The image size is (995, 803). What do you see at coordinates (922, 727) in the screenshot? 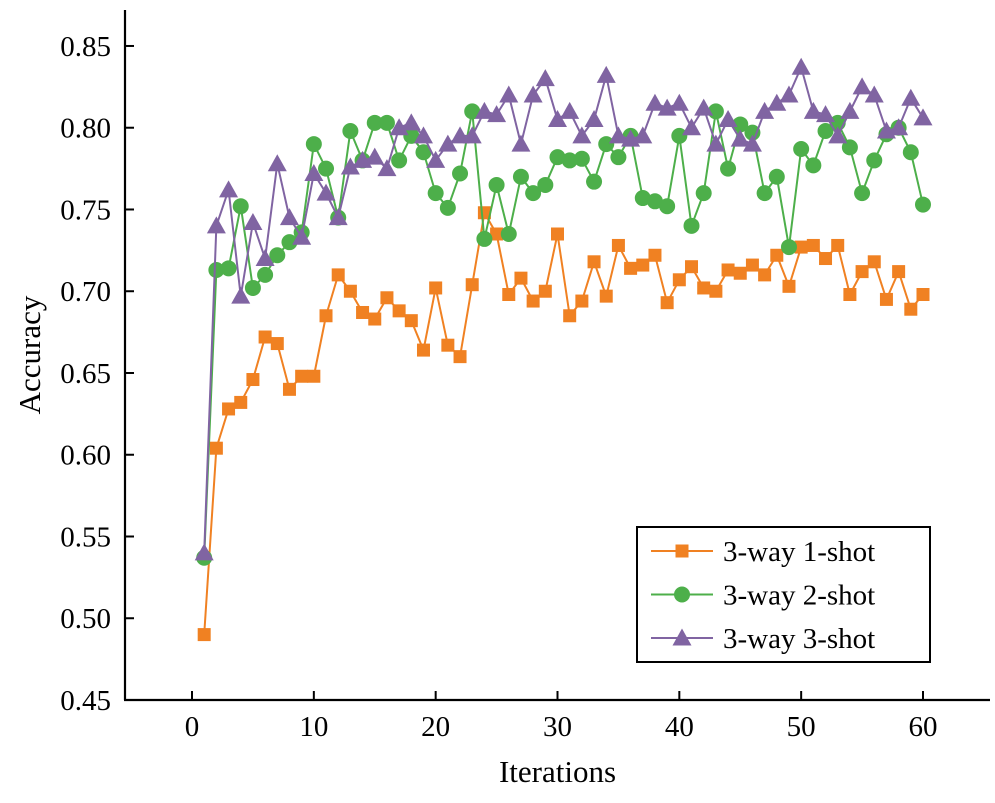
I see `x-tick-label: 60` at bounding box center [922, 727].